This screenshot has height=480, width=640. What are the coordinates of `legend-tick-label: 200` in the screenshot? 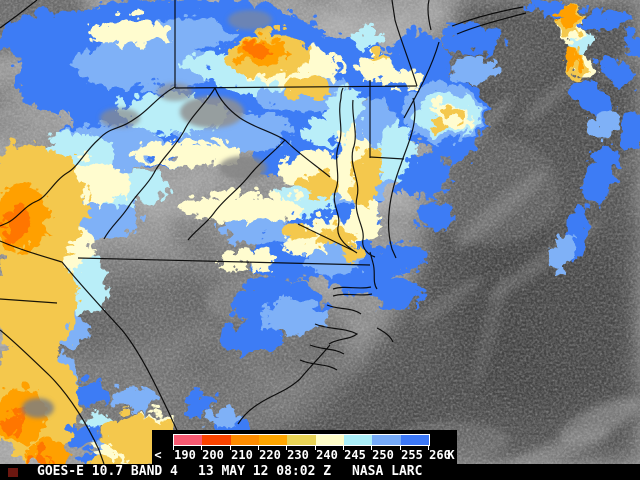 It's located at (213, 455).